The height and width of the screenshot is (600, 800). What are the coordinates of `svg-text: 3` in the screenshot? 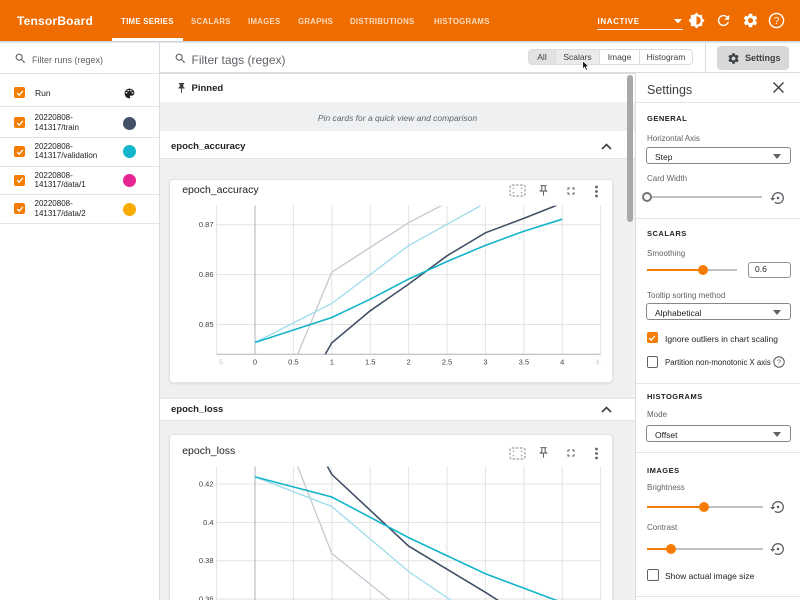 It's located at (485, 362).